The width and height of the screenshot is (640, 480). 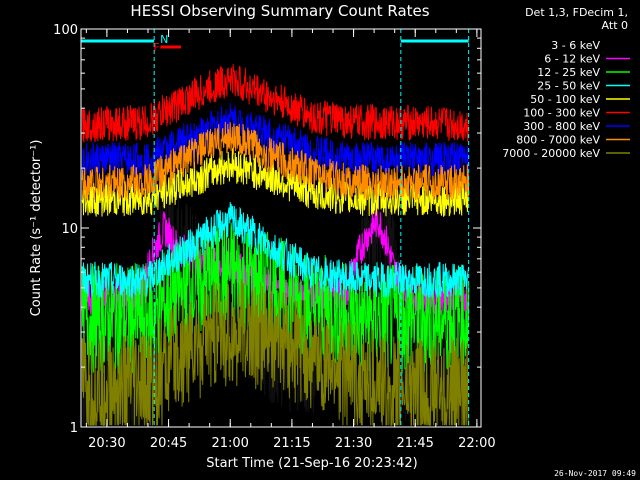 I want to click on x-tick-label-4: 21:30, so click(x=353, y=443).